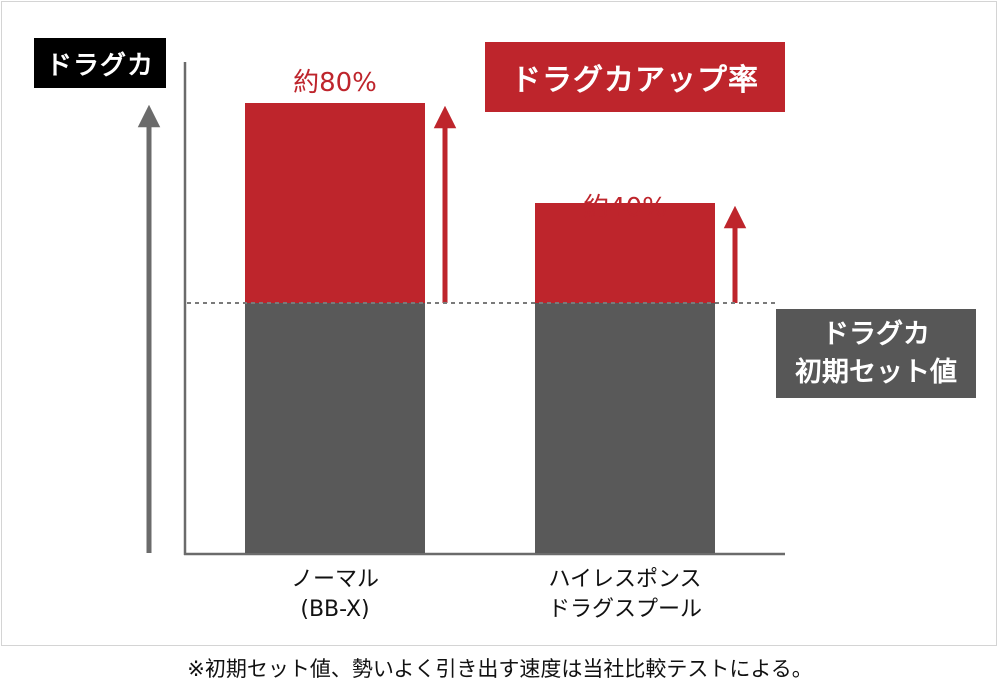  What do you see at coordinates (500, 669) in the screenshot?
I see `footnote: ※初期セット値、勢いよく引き出す速度は当社比較テストによる。` at bounding box center [500, 669].